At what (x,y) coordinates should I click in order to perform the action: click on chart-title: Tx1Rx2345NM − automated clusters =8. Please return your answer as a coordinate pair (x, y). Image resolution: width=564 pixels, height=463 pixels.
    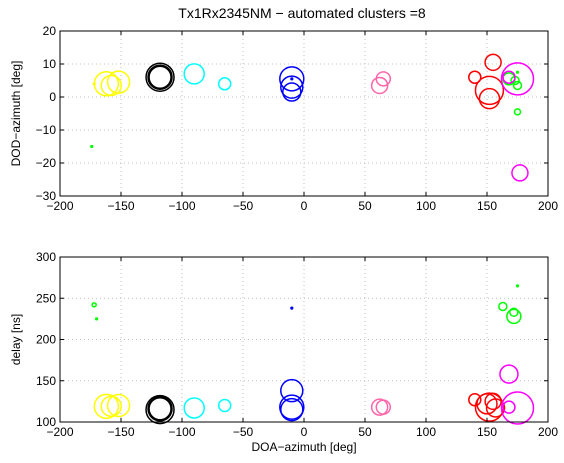
    Looking at the image, I should click on (302, 13).